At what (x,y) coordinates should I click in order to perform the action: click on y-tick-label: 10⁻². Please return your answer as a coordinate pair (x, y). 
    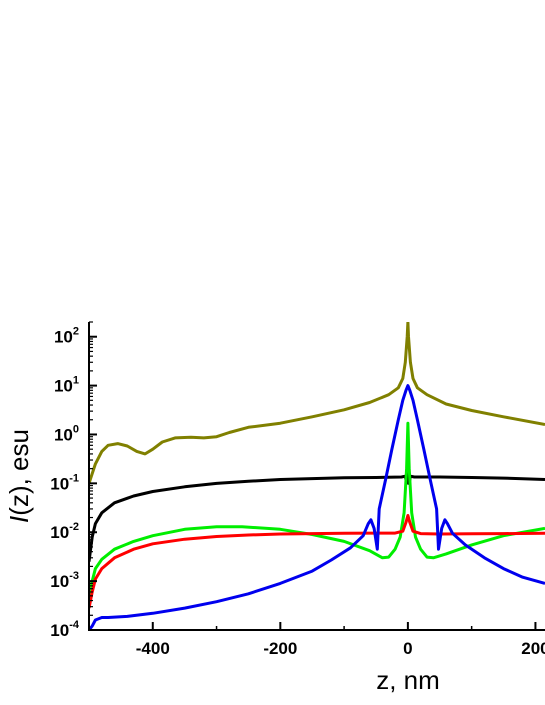
    Looking at the image, I should click on (64, 531).